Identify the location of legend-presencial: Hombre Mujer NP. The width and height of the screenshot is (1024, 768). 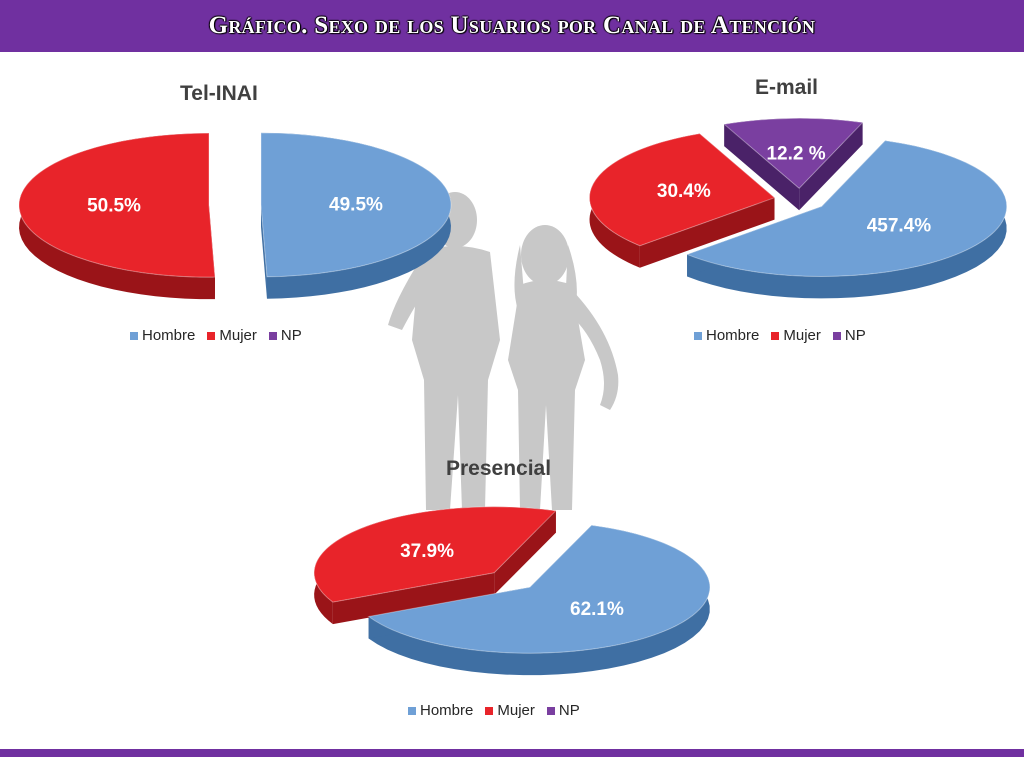
(494, 710).